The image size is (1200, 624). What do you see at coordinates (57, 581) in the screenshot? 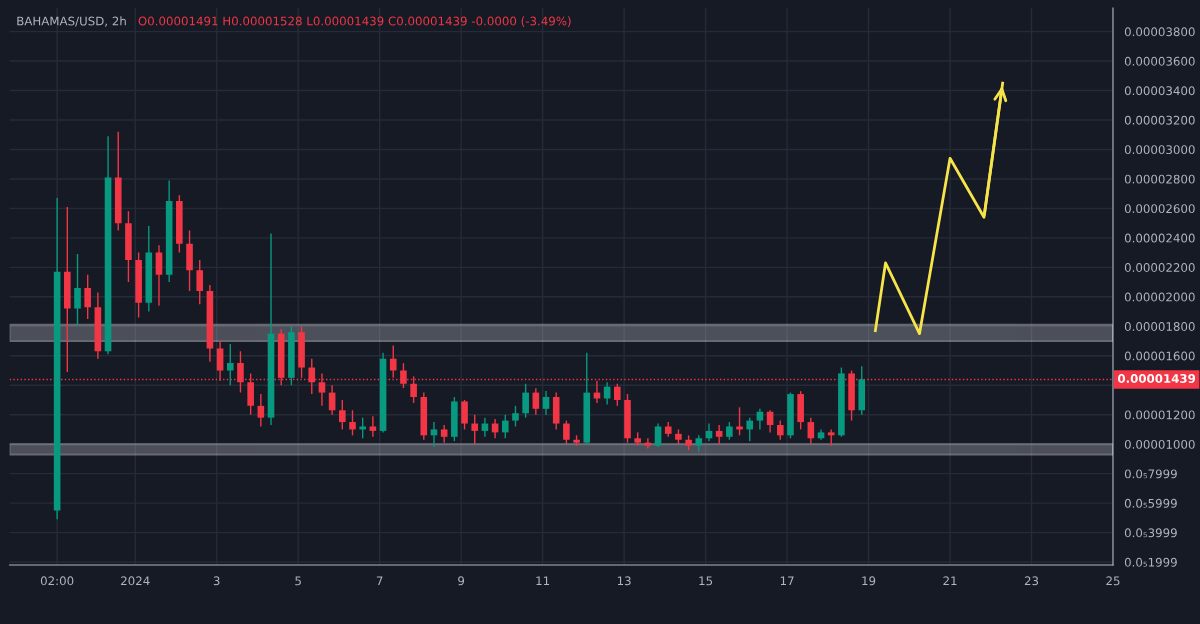
I see `x-tick-label: 02:00` at bounding box center [57, 581].